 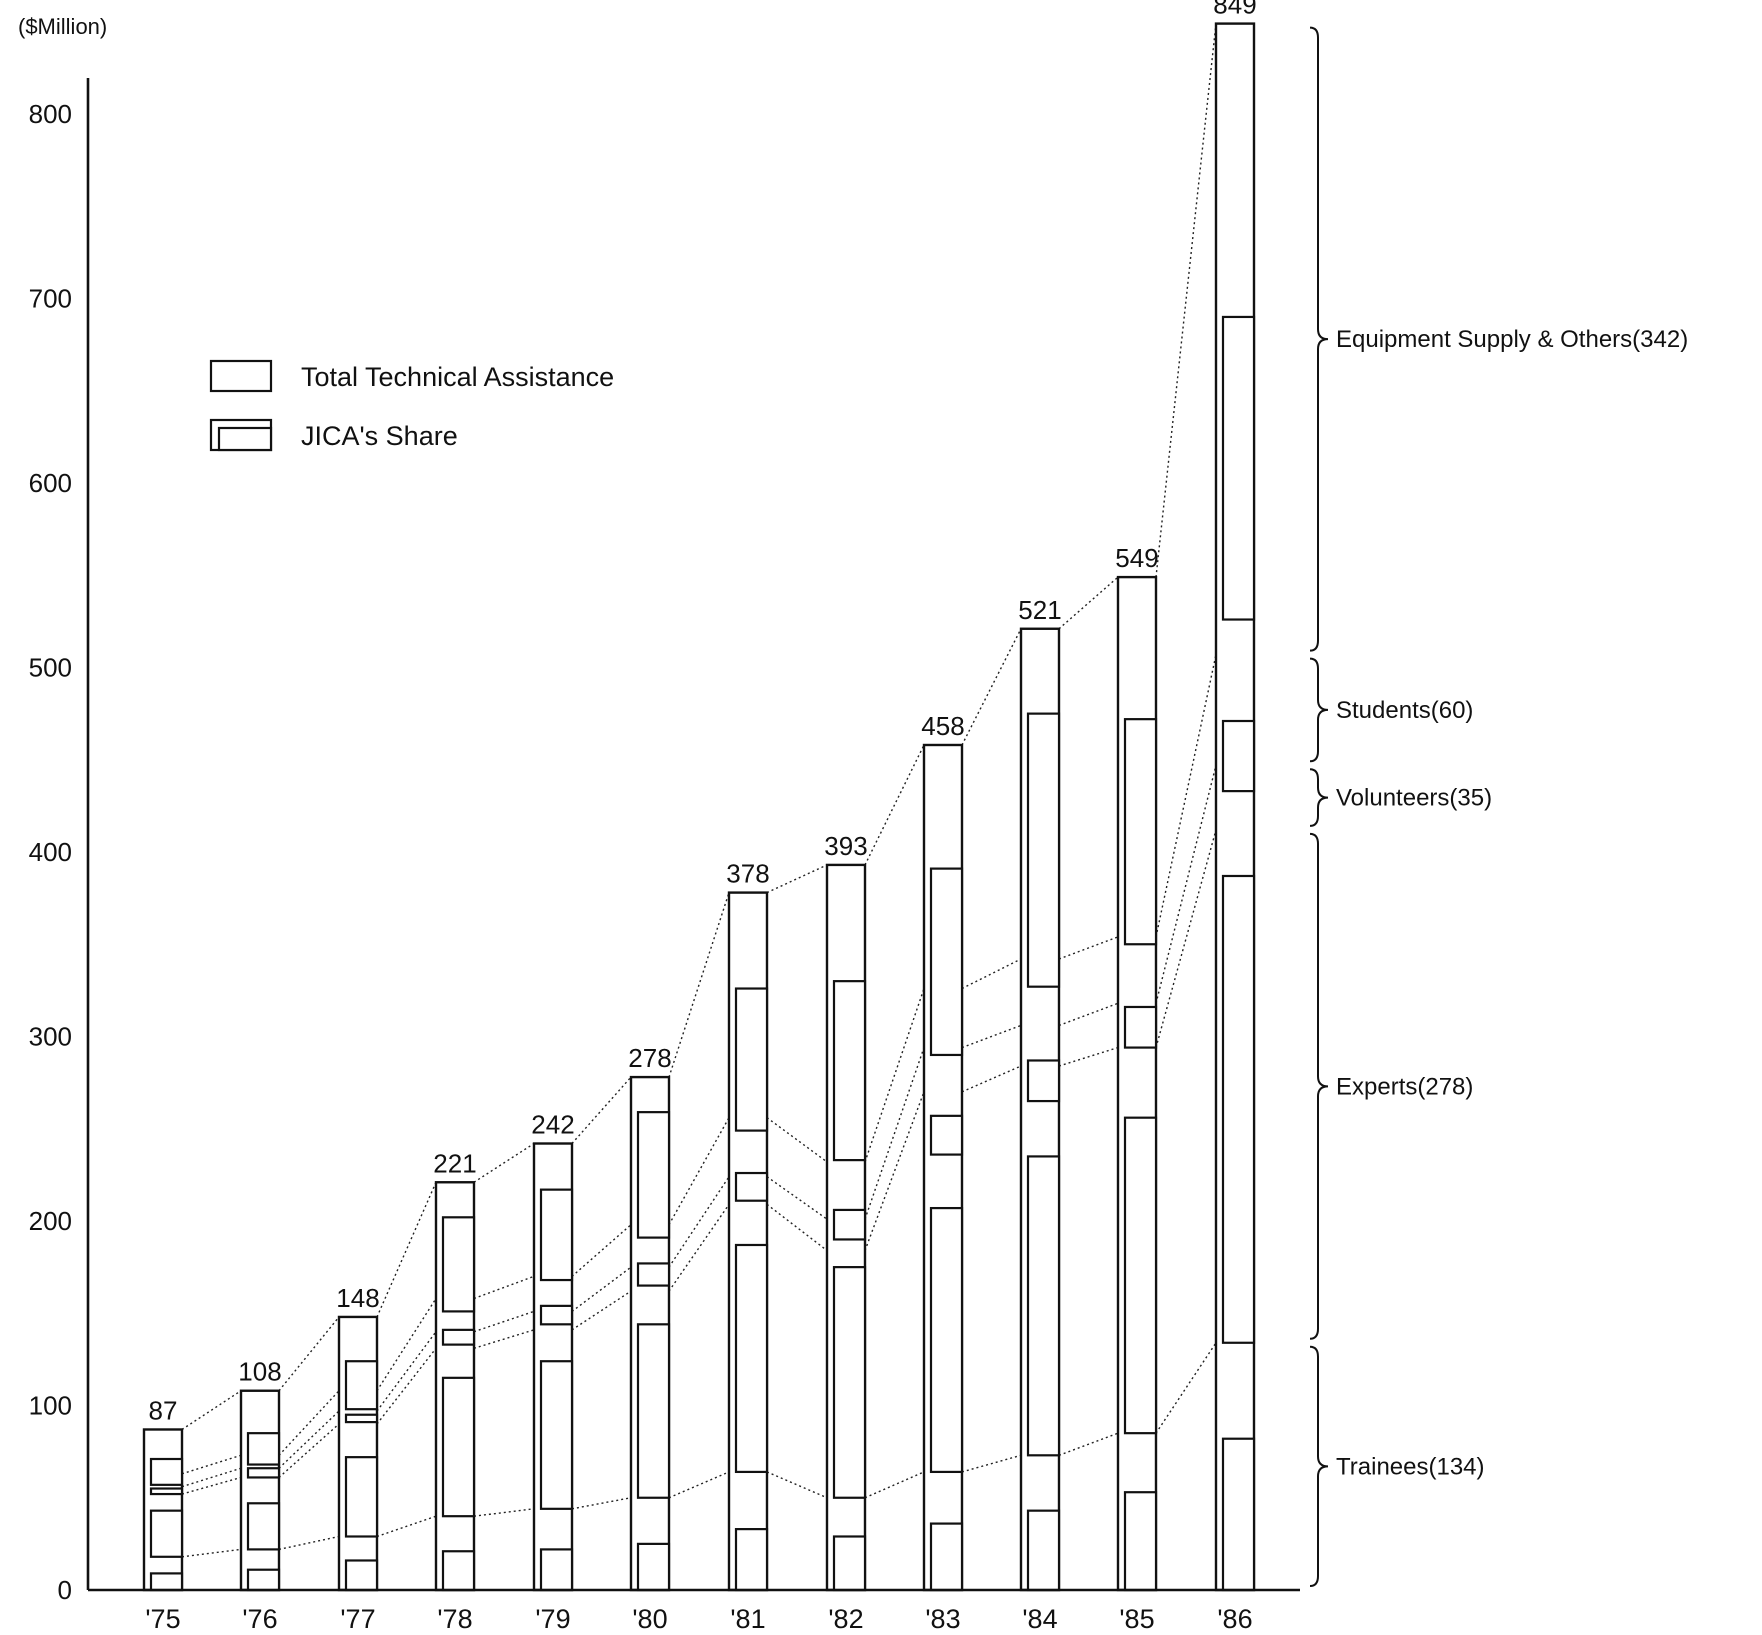 I want to click on y-tick-label: 500, so click(x=50, y=668).